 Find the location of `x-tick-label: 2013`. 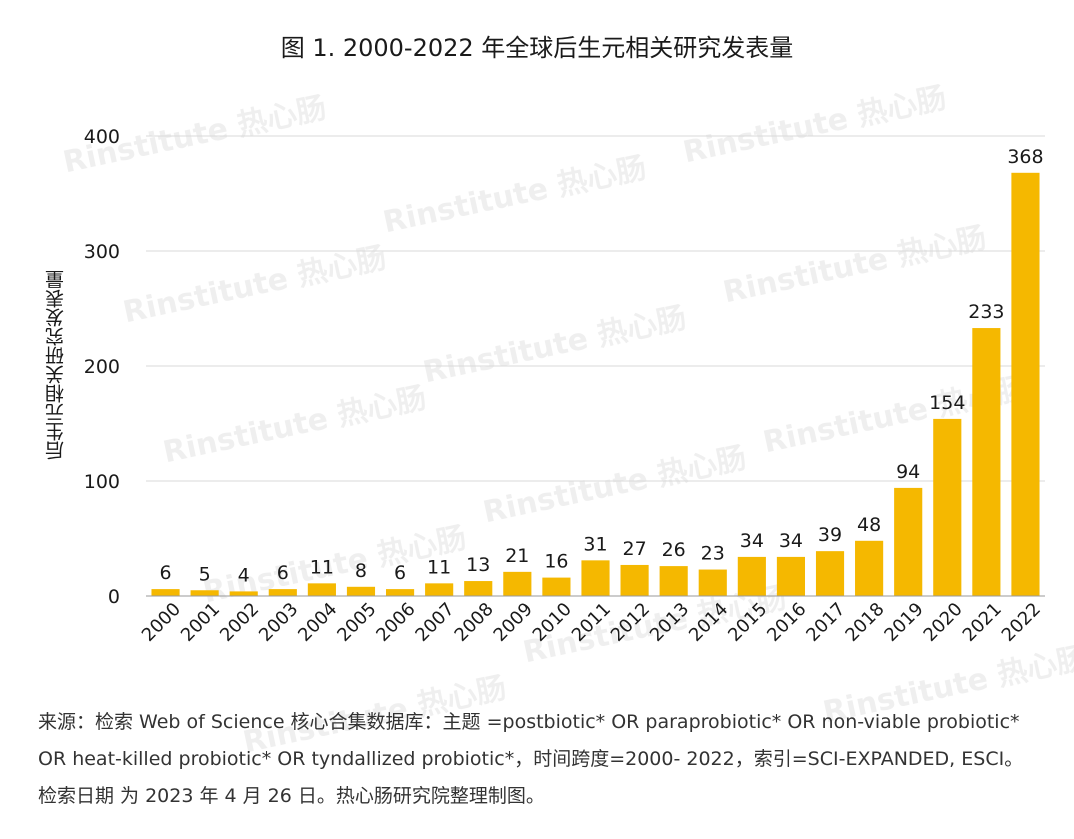

x-tick-label: 2013 is located at coordinates (669, 622).